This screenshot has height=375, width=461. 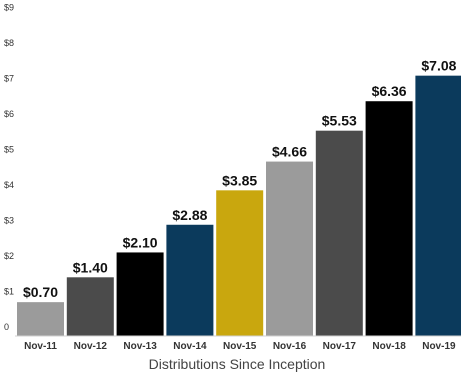 I want to click on x-tick-label: Nov-18, so click(x=389, y=346).